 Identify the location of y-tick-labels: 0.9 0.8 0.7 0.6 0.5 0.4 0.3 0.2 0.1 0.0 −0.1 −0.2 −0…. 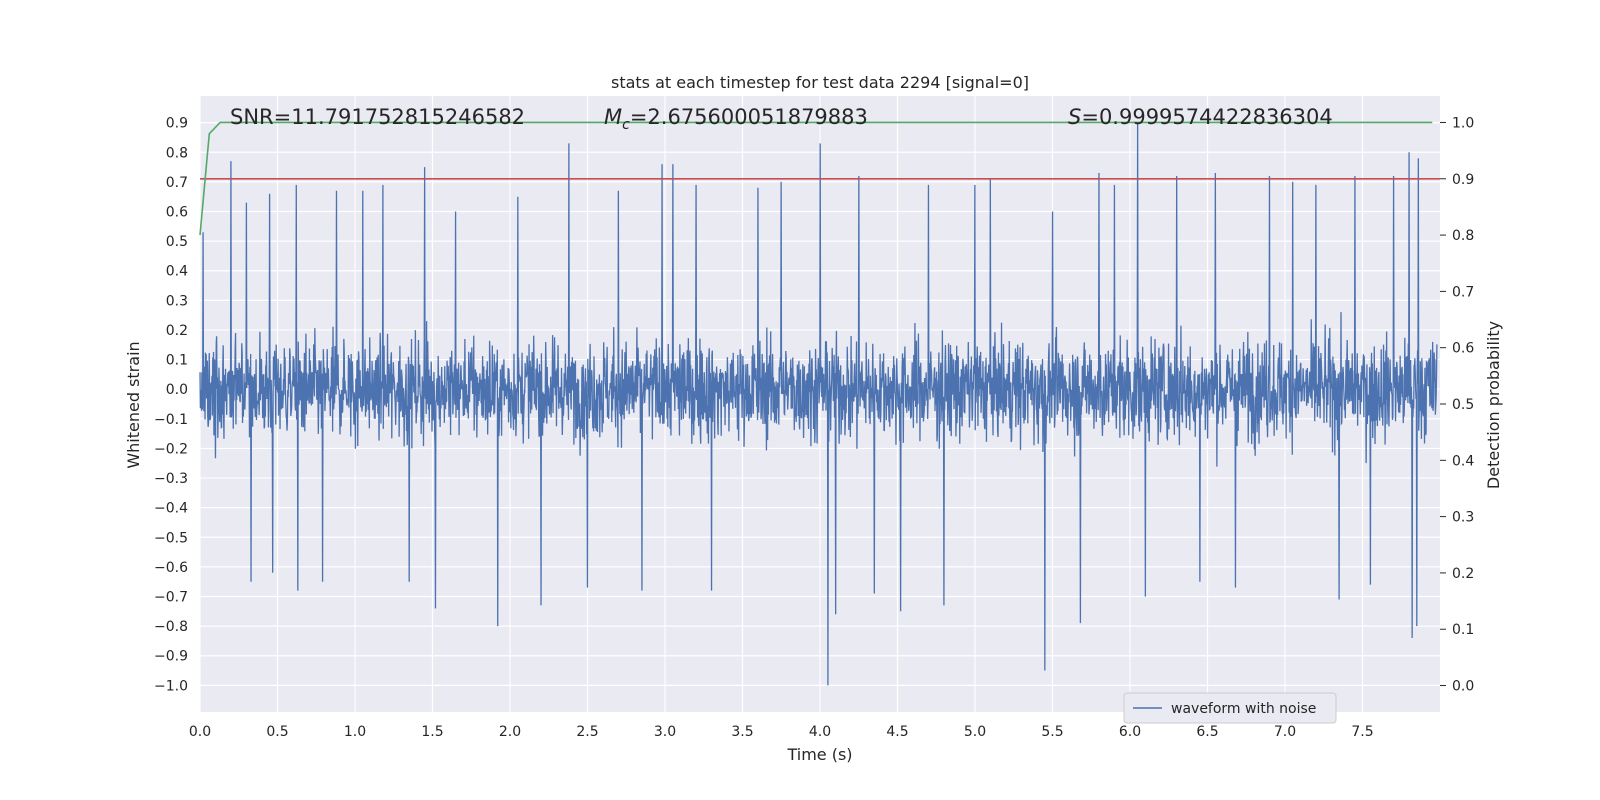
(171, 405).